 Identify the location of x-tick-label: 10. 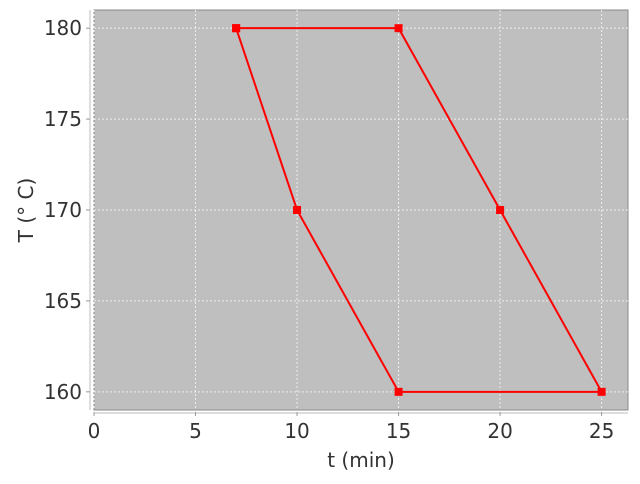
(296, 431).